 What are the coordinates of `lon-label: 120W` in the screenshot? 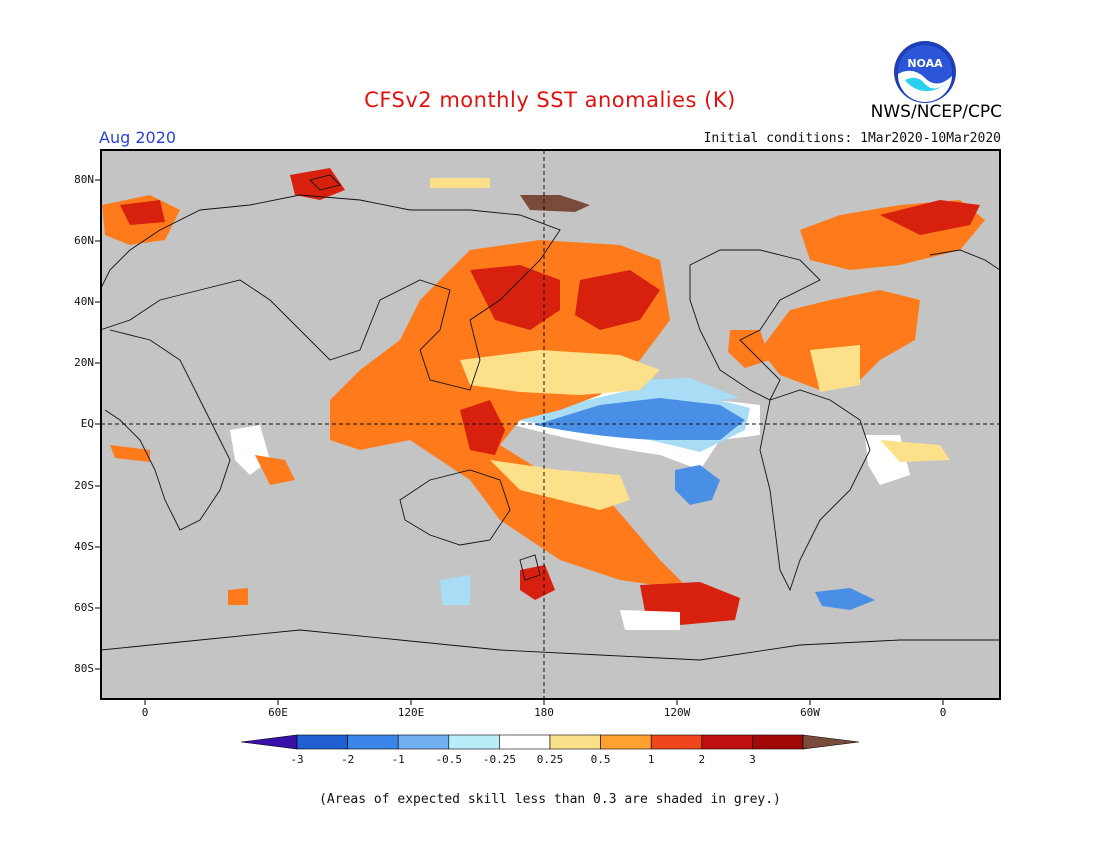 It's located at (677, 712).